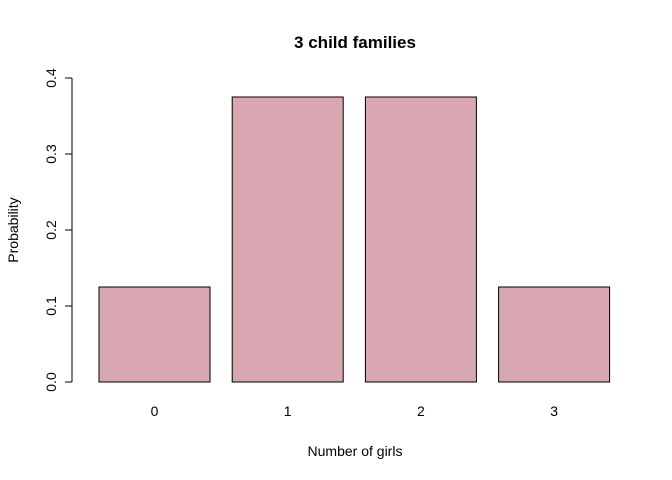 The height and width of the screenshot is (480, 672). Describe the element at coordinates (13, 229) in the screenshot. I see `y-axis-label: Probability` at that location.